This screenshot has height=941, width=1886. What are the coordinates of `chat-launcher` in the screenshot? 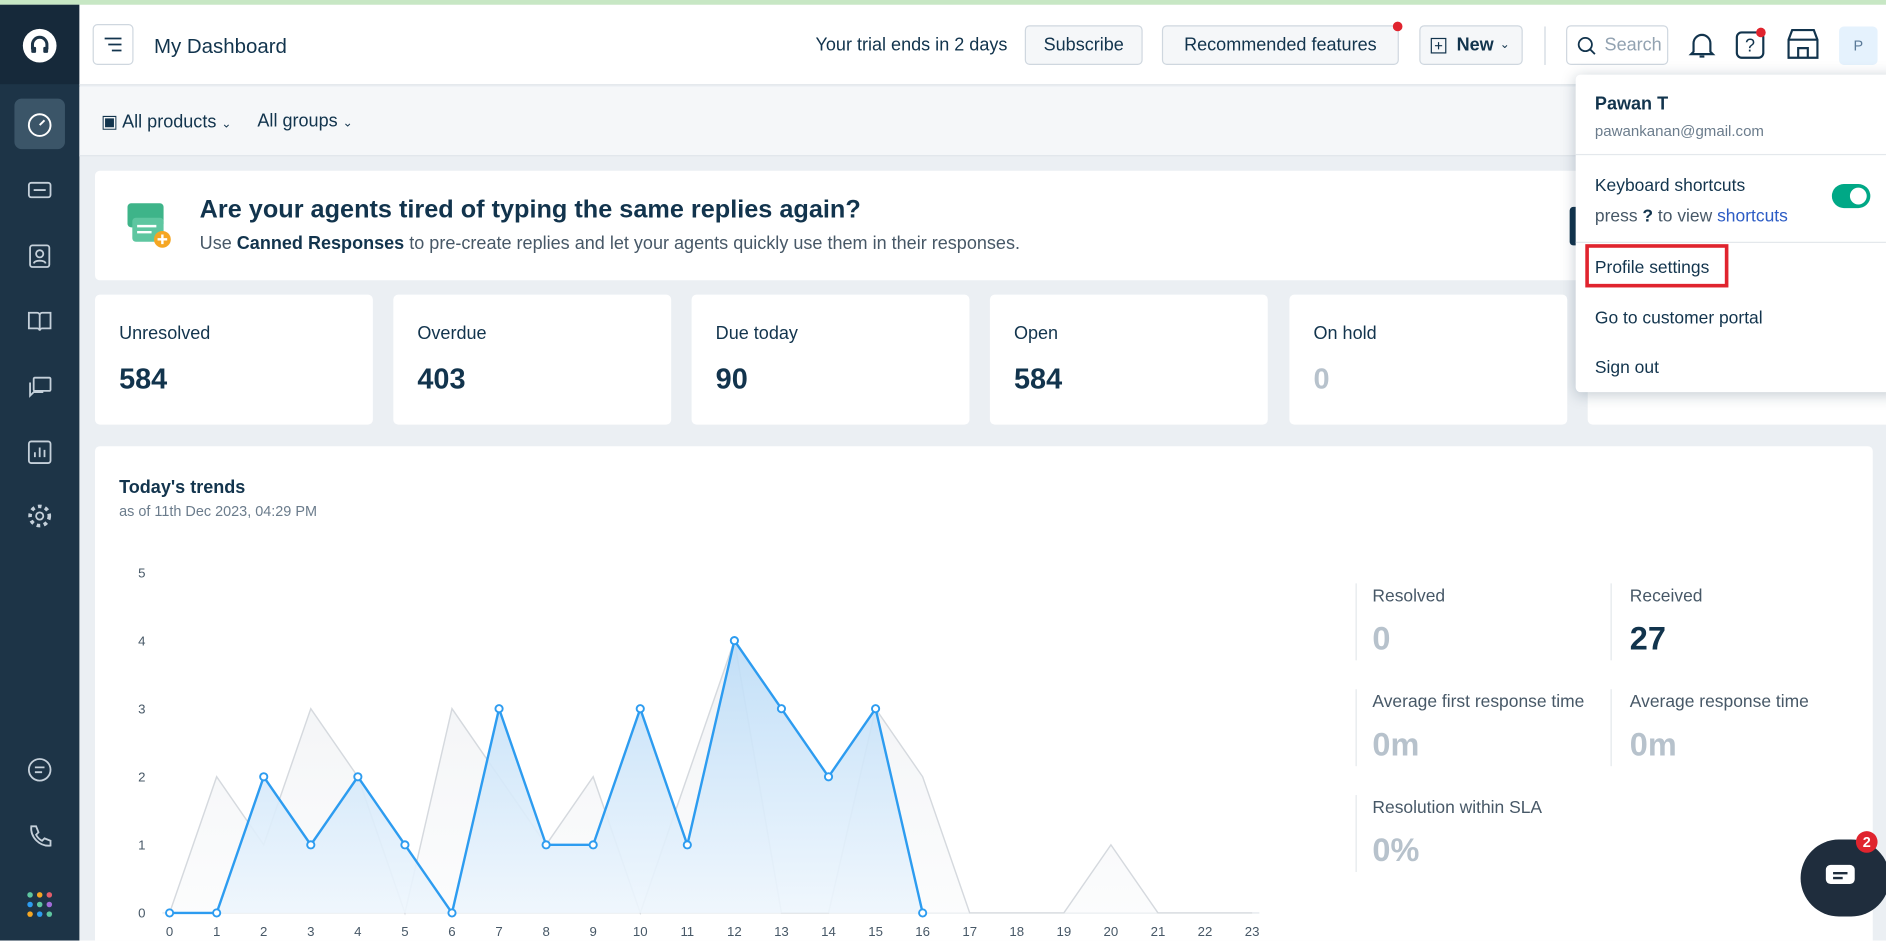 It's located at (1843, 878).